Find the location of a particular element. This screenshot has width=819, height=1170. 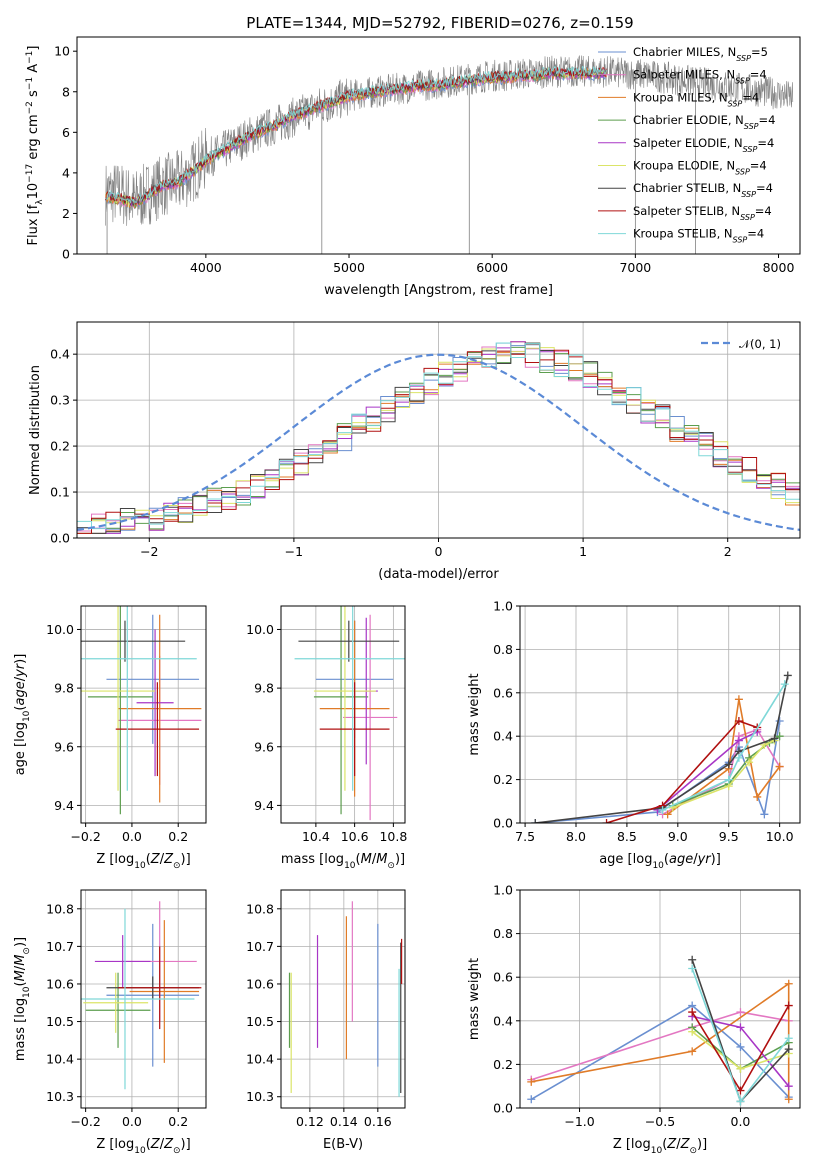

y-tick-label: 9.4 is located at coordinates (64, 805).